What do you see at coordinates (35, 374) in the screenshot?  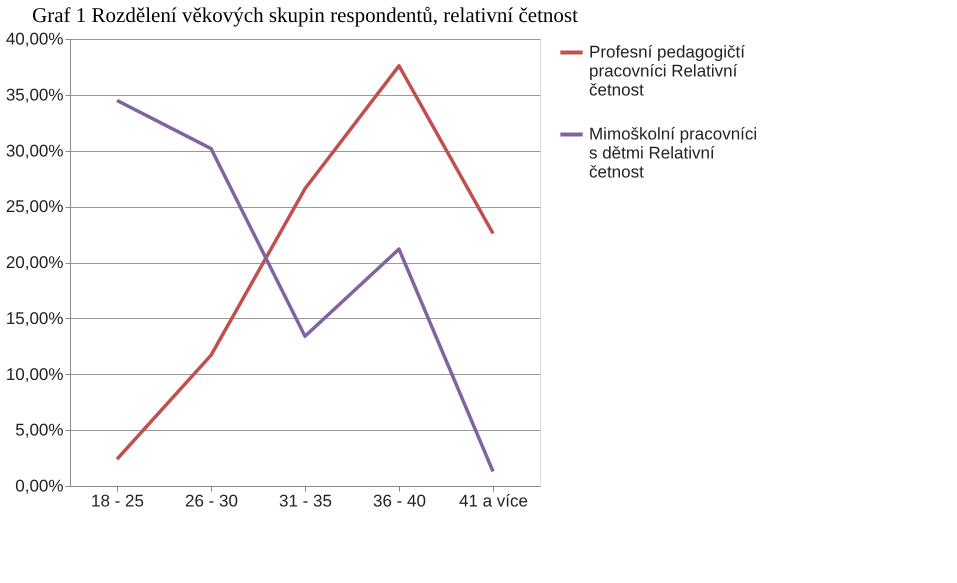 I see `y-tick-label: 10,00%` at bounding box center [35, 374].